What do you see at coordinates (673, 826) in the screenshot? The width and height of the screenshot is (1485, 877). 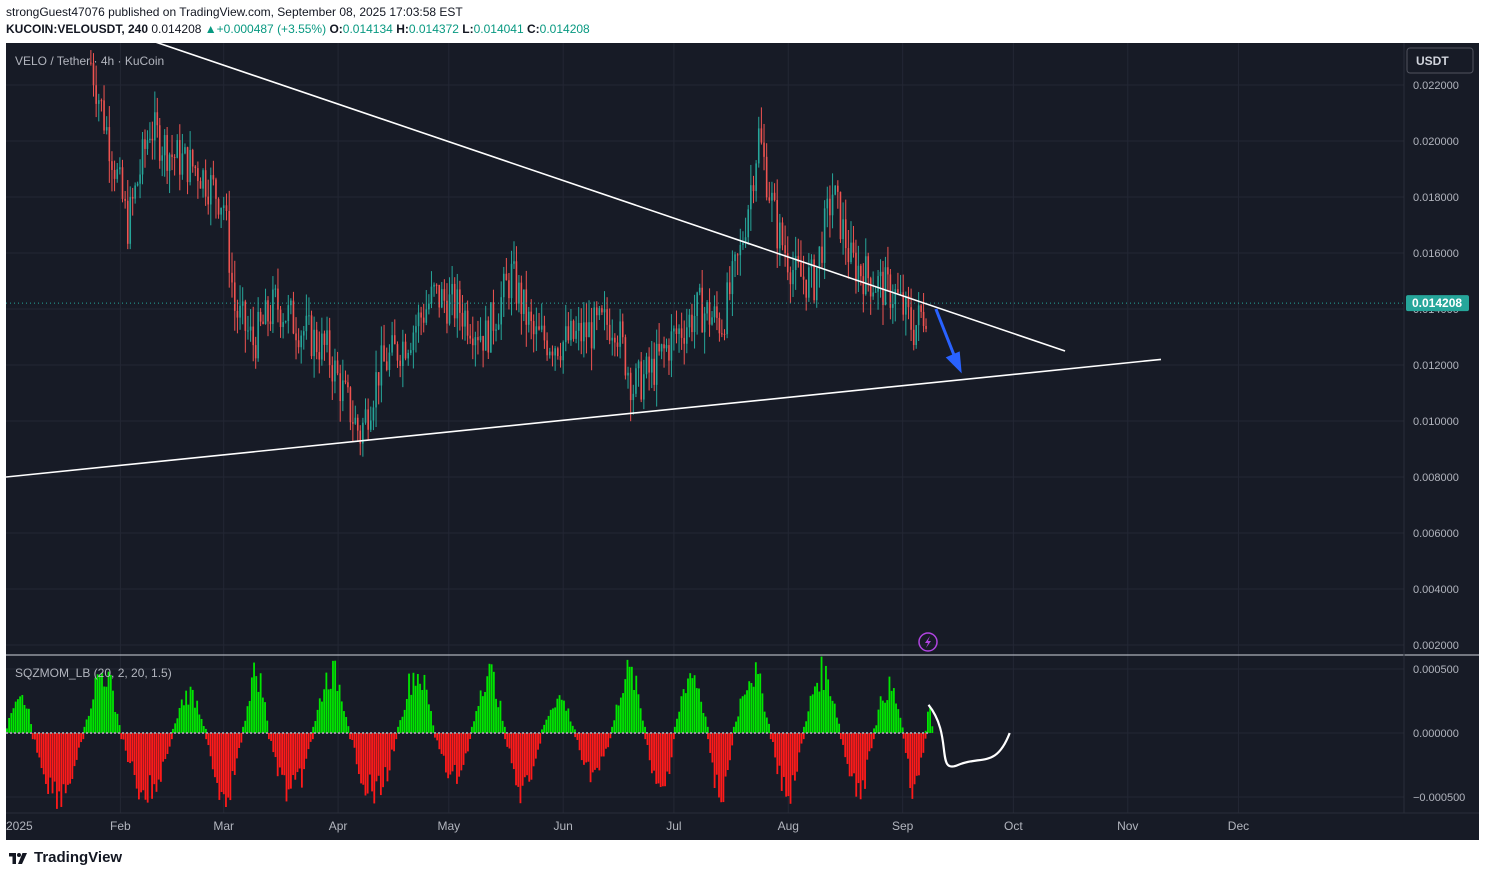 I see `time-tick-label: Jul` at bounding box center [673, 826].